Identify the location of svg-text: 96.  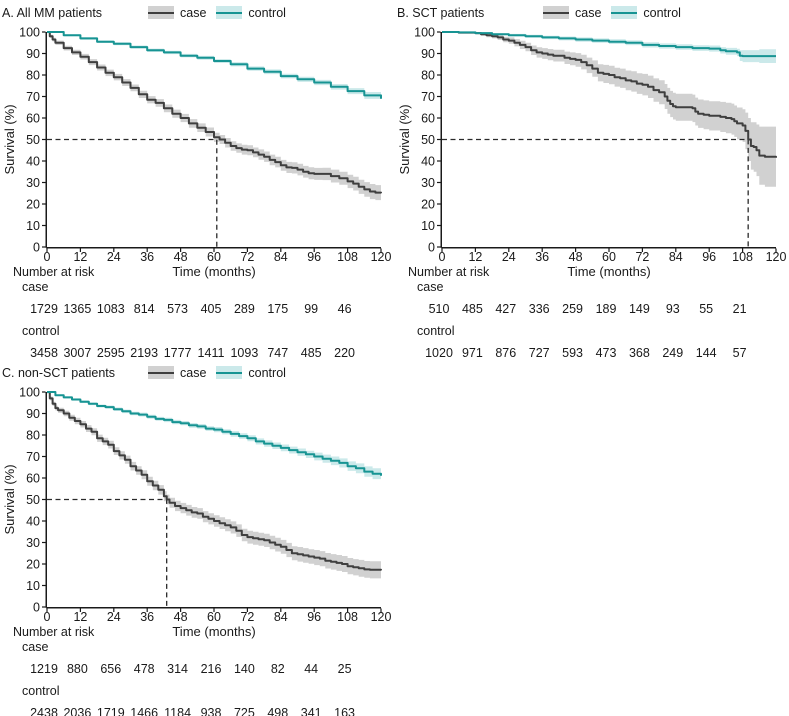
(709, 257).